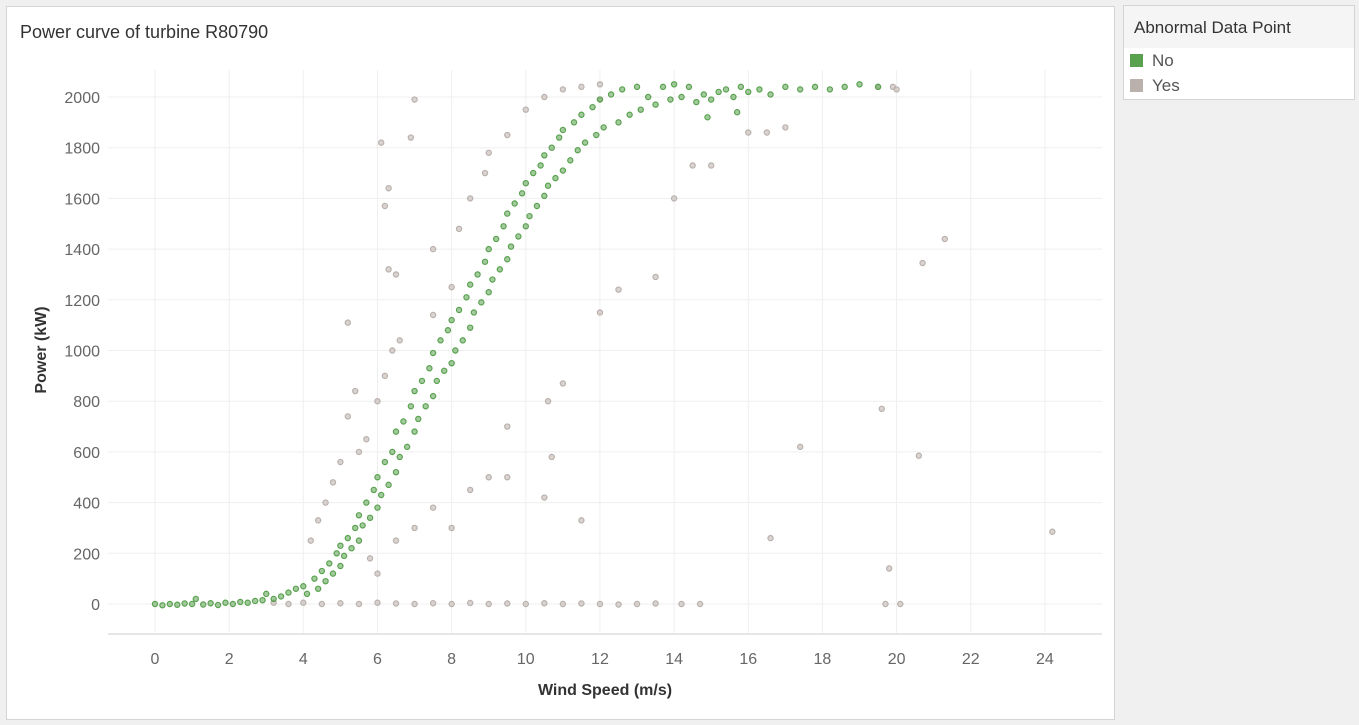 This screenshot has width=1359, height=725. I want to click on x-axis-title: Wind Speed (m/s), so click(605, 690).